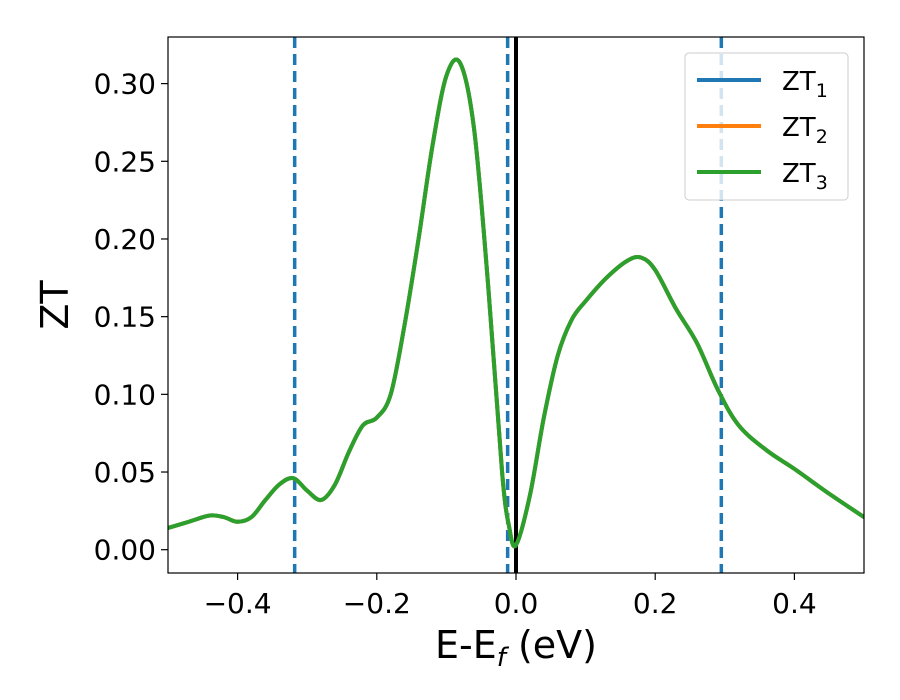  What do you see at coordinates (125, 472) in the screenshot?
I see `y-tick-label: 0.05` at bounding box center [125, 472].